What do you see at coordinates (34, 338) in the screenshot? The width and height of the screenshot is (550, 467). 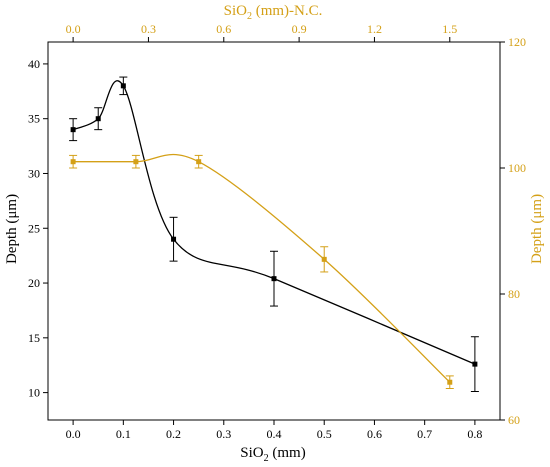 I see `y-left-tick-label: 15` at bounding box center [34, 338].